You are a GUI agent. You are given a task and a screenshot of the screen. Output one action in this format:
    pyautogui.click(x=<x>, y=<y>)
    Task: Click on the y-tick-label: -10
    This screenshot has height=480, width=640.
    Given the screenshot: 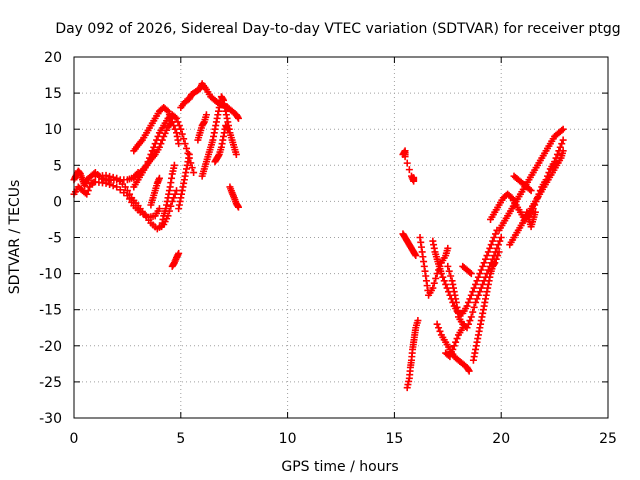 What is the action you would take?
    pyautogui.click(x=50, y=275)
    